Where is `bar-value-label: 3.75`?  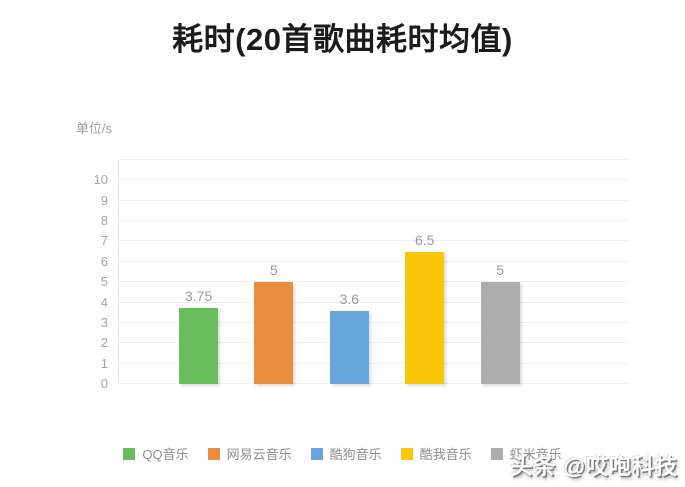
bar-value-label: 3.75 is located at coordinates (198, 295).